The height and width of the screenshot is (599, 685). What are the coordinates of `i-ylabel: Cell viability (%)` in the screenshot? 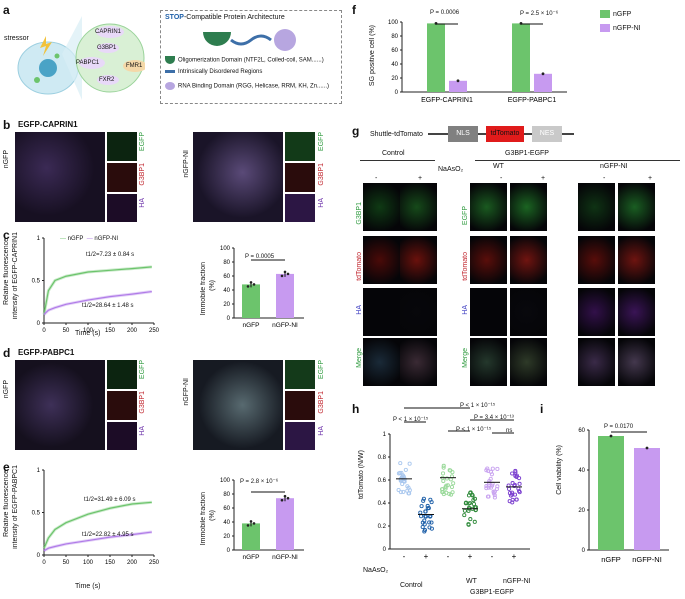 It's located at (559, 470).